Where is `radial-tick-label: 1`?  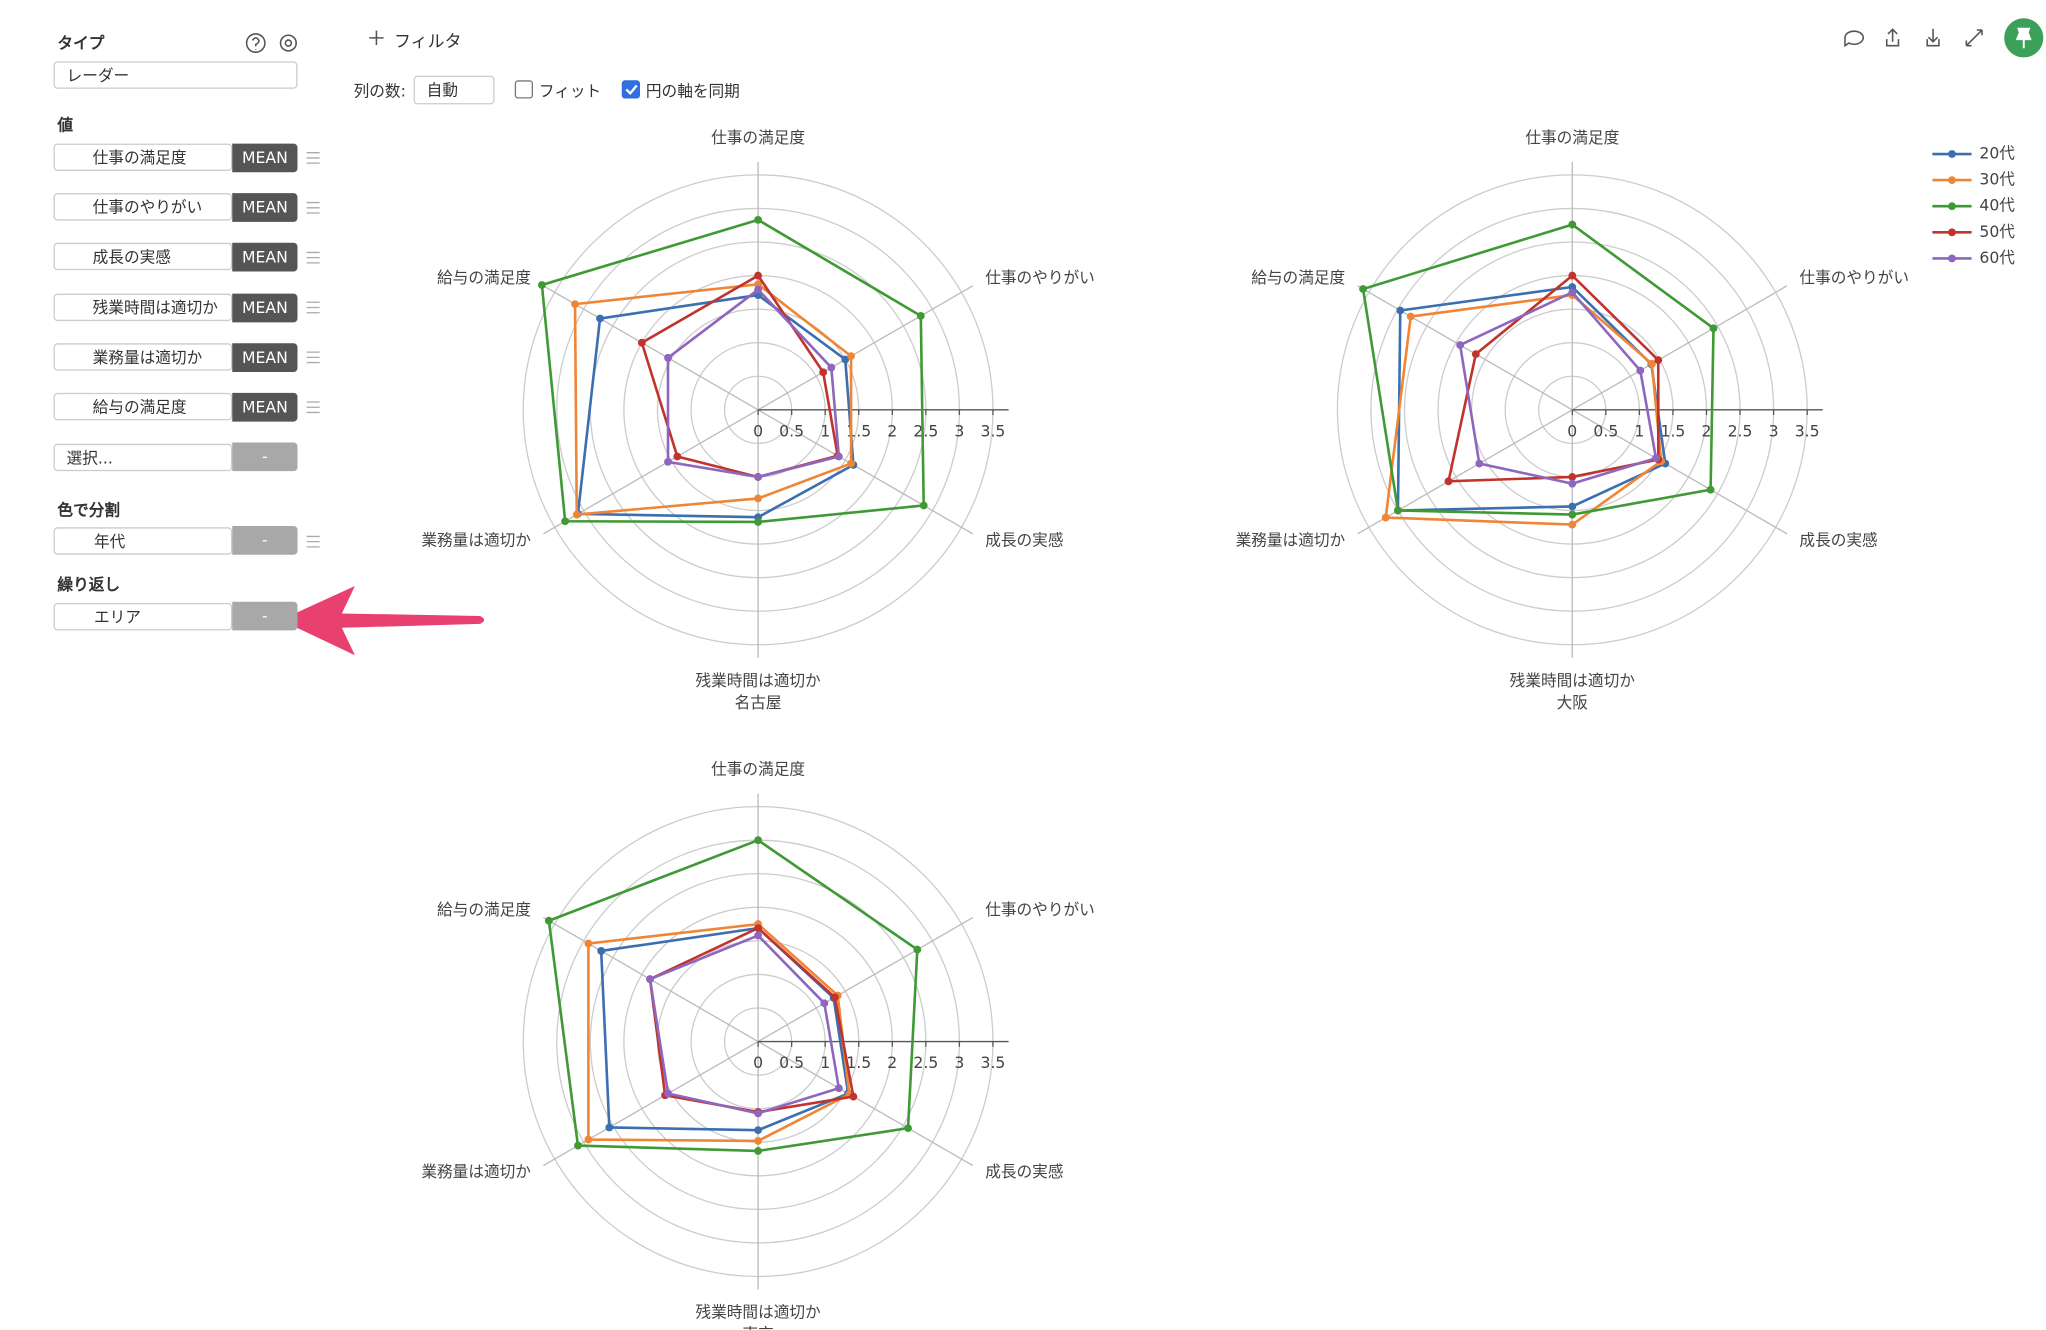
radial-tick-label: 1 is located at coordinates (825, 431).